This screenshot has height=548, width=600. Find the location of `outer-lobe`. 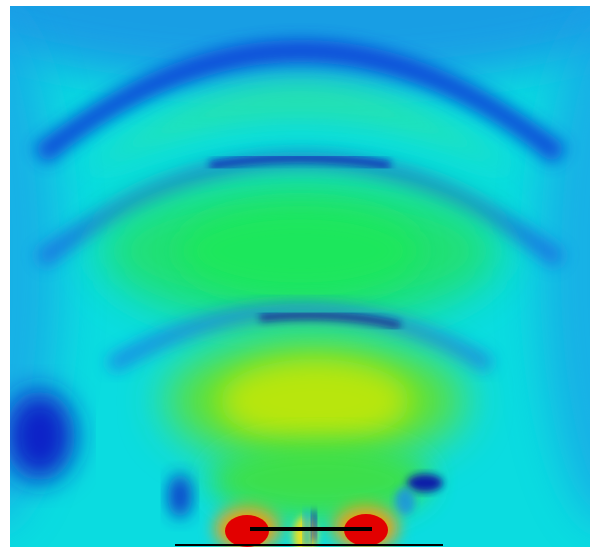

outer-lobe is located at coordinates (300, 128).